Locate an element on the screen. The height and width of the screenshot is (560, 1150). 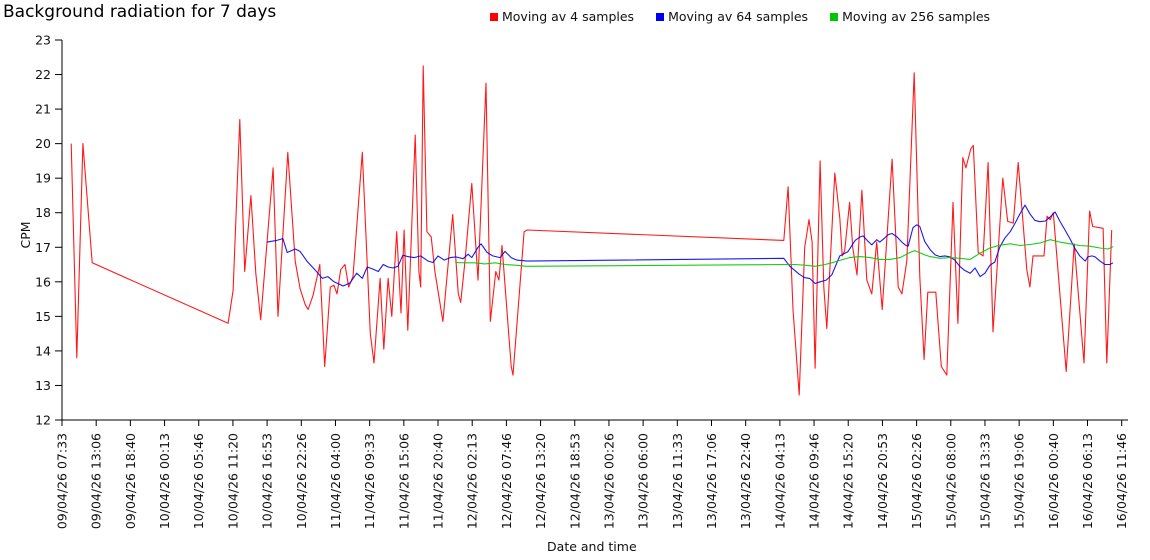
legend-label: Moving av 64 samples is located at coordinates (738, 16).